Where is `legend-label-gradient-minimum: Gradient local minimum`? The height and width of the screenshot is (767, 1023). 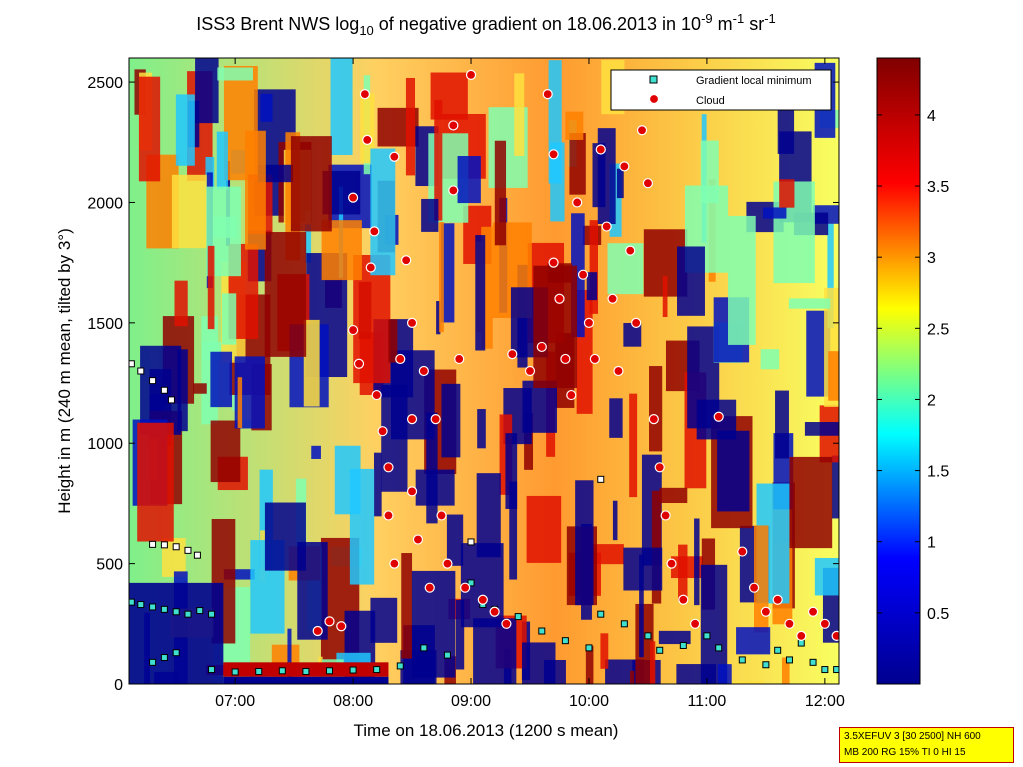 legend-label-gradient-minimum: Gradient local minimum is located at coordinates (754, 81).